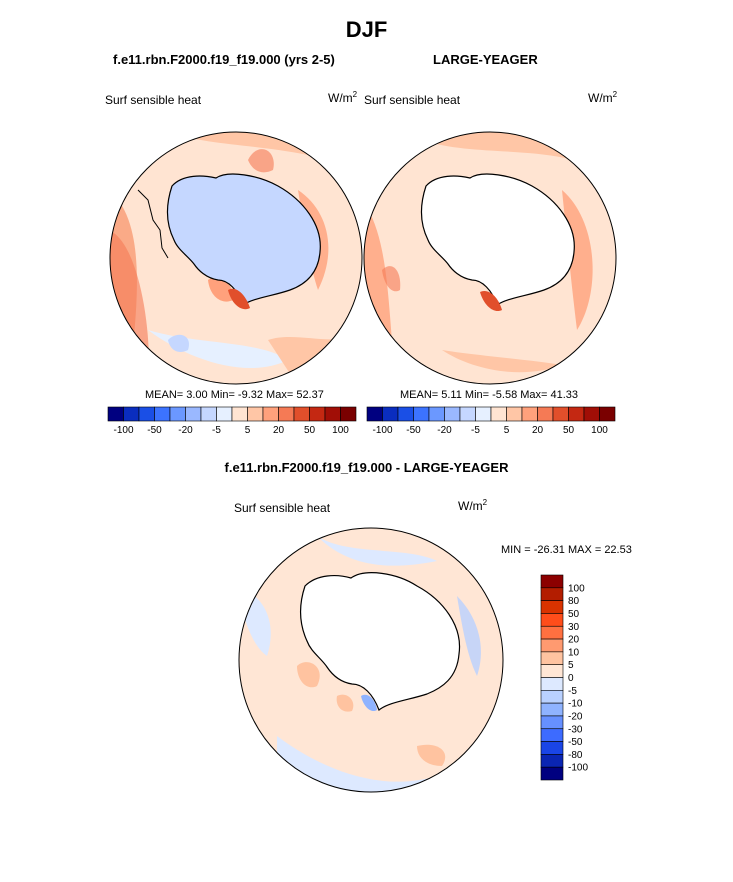 The width and height of the screenshot is (733, 882). What do you see at coordinates (575, 704) in the screenshot?
I see `diff-colorbar-tick-label: -10` at bounding box center [575, 704].